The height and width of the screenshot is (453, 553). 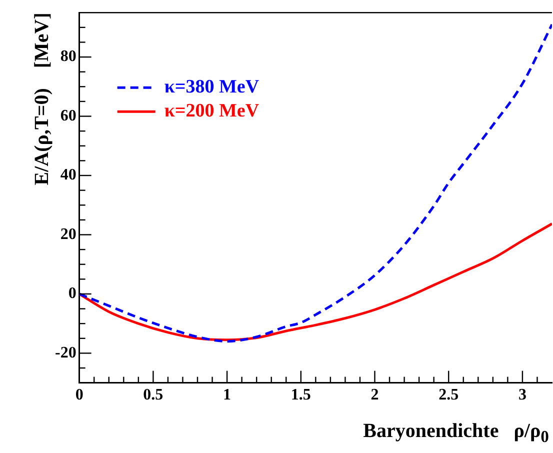 I want to click on x-tick-label: 1.5, so click(x=300, y=395).